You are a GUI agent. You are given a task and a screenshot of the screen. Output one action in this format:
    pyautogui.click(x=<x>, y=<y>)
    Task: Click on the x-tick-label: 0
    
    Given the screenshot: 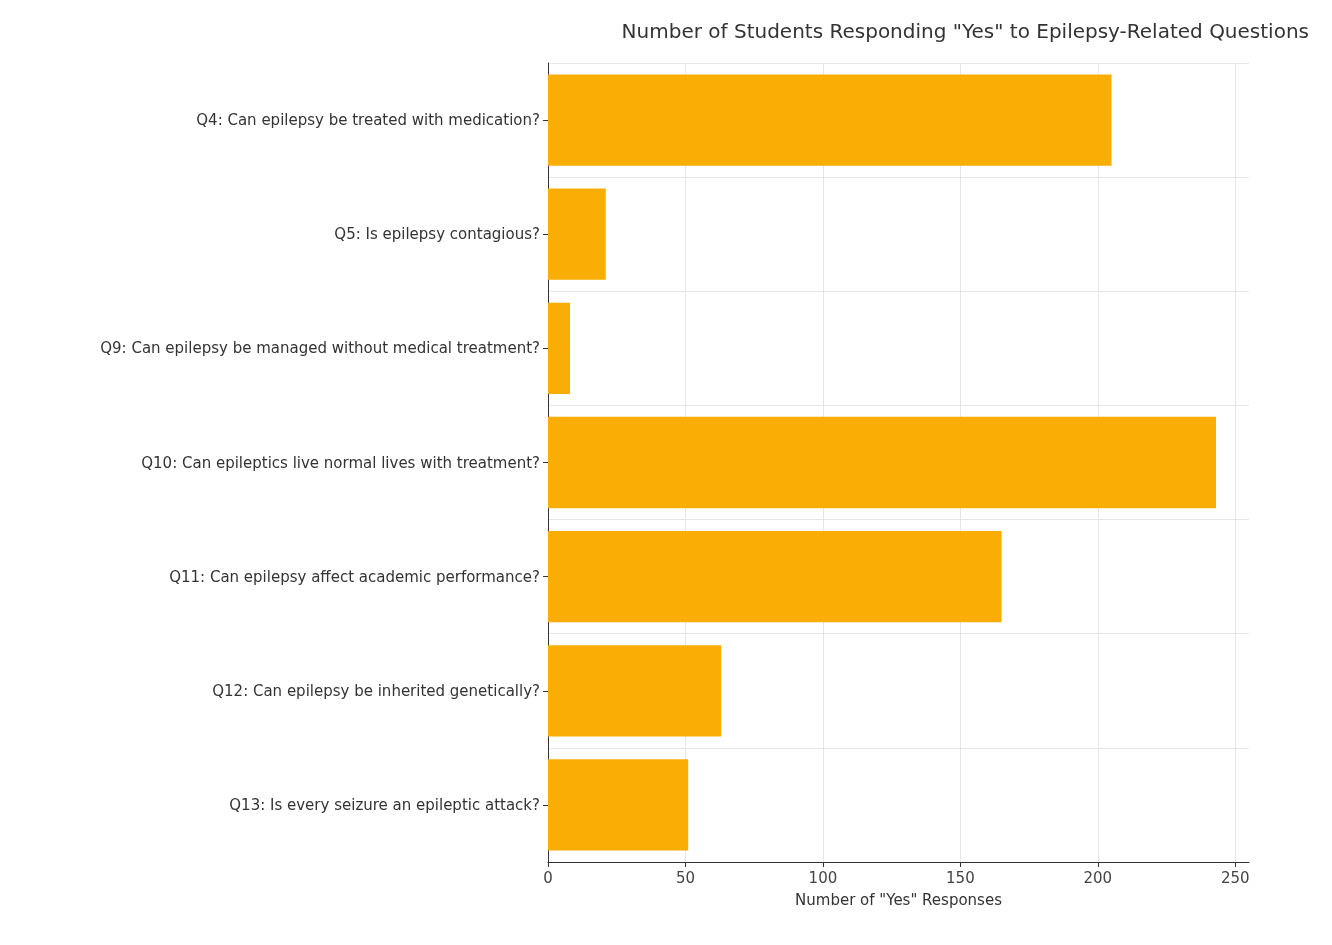 What is the action you would take?
    pyautogui.click(x=548, y=877)
    